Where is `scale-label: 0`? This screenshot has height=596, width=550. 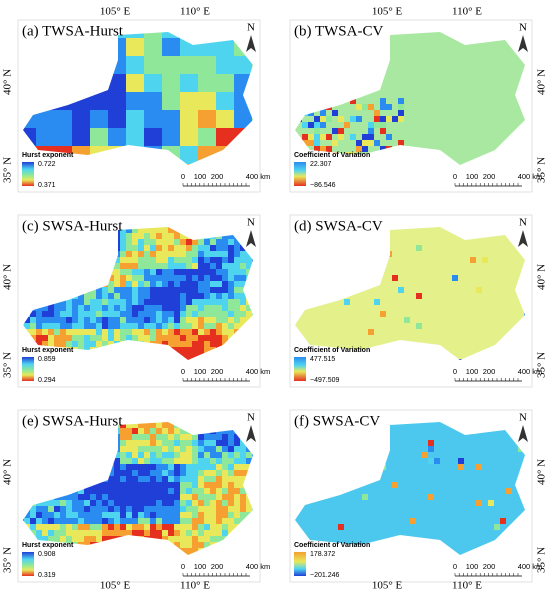 scale-label: 0 is located at coordinates (183, 371).